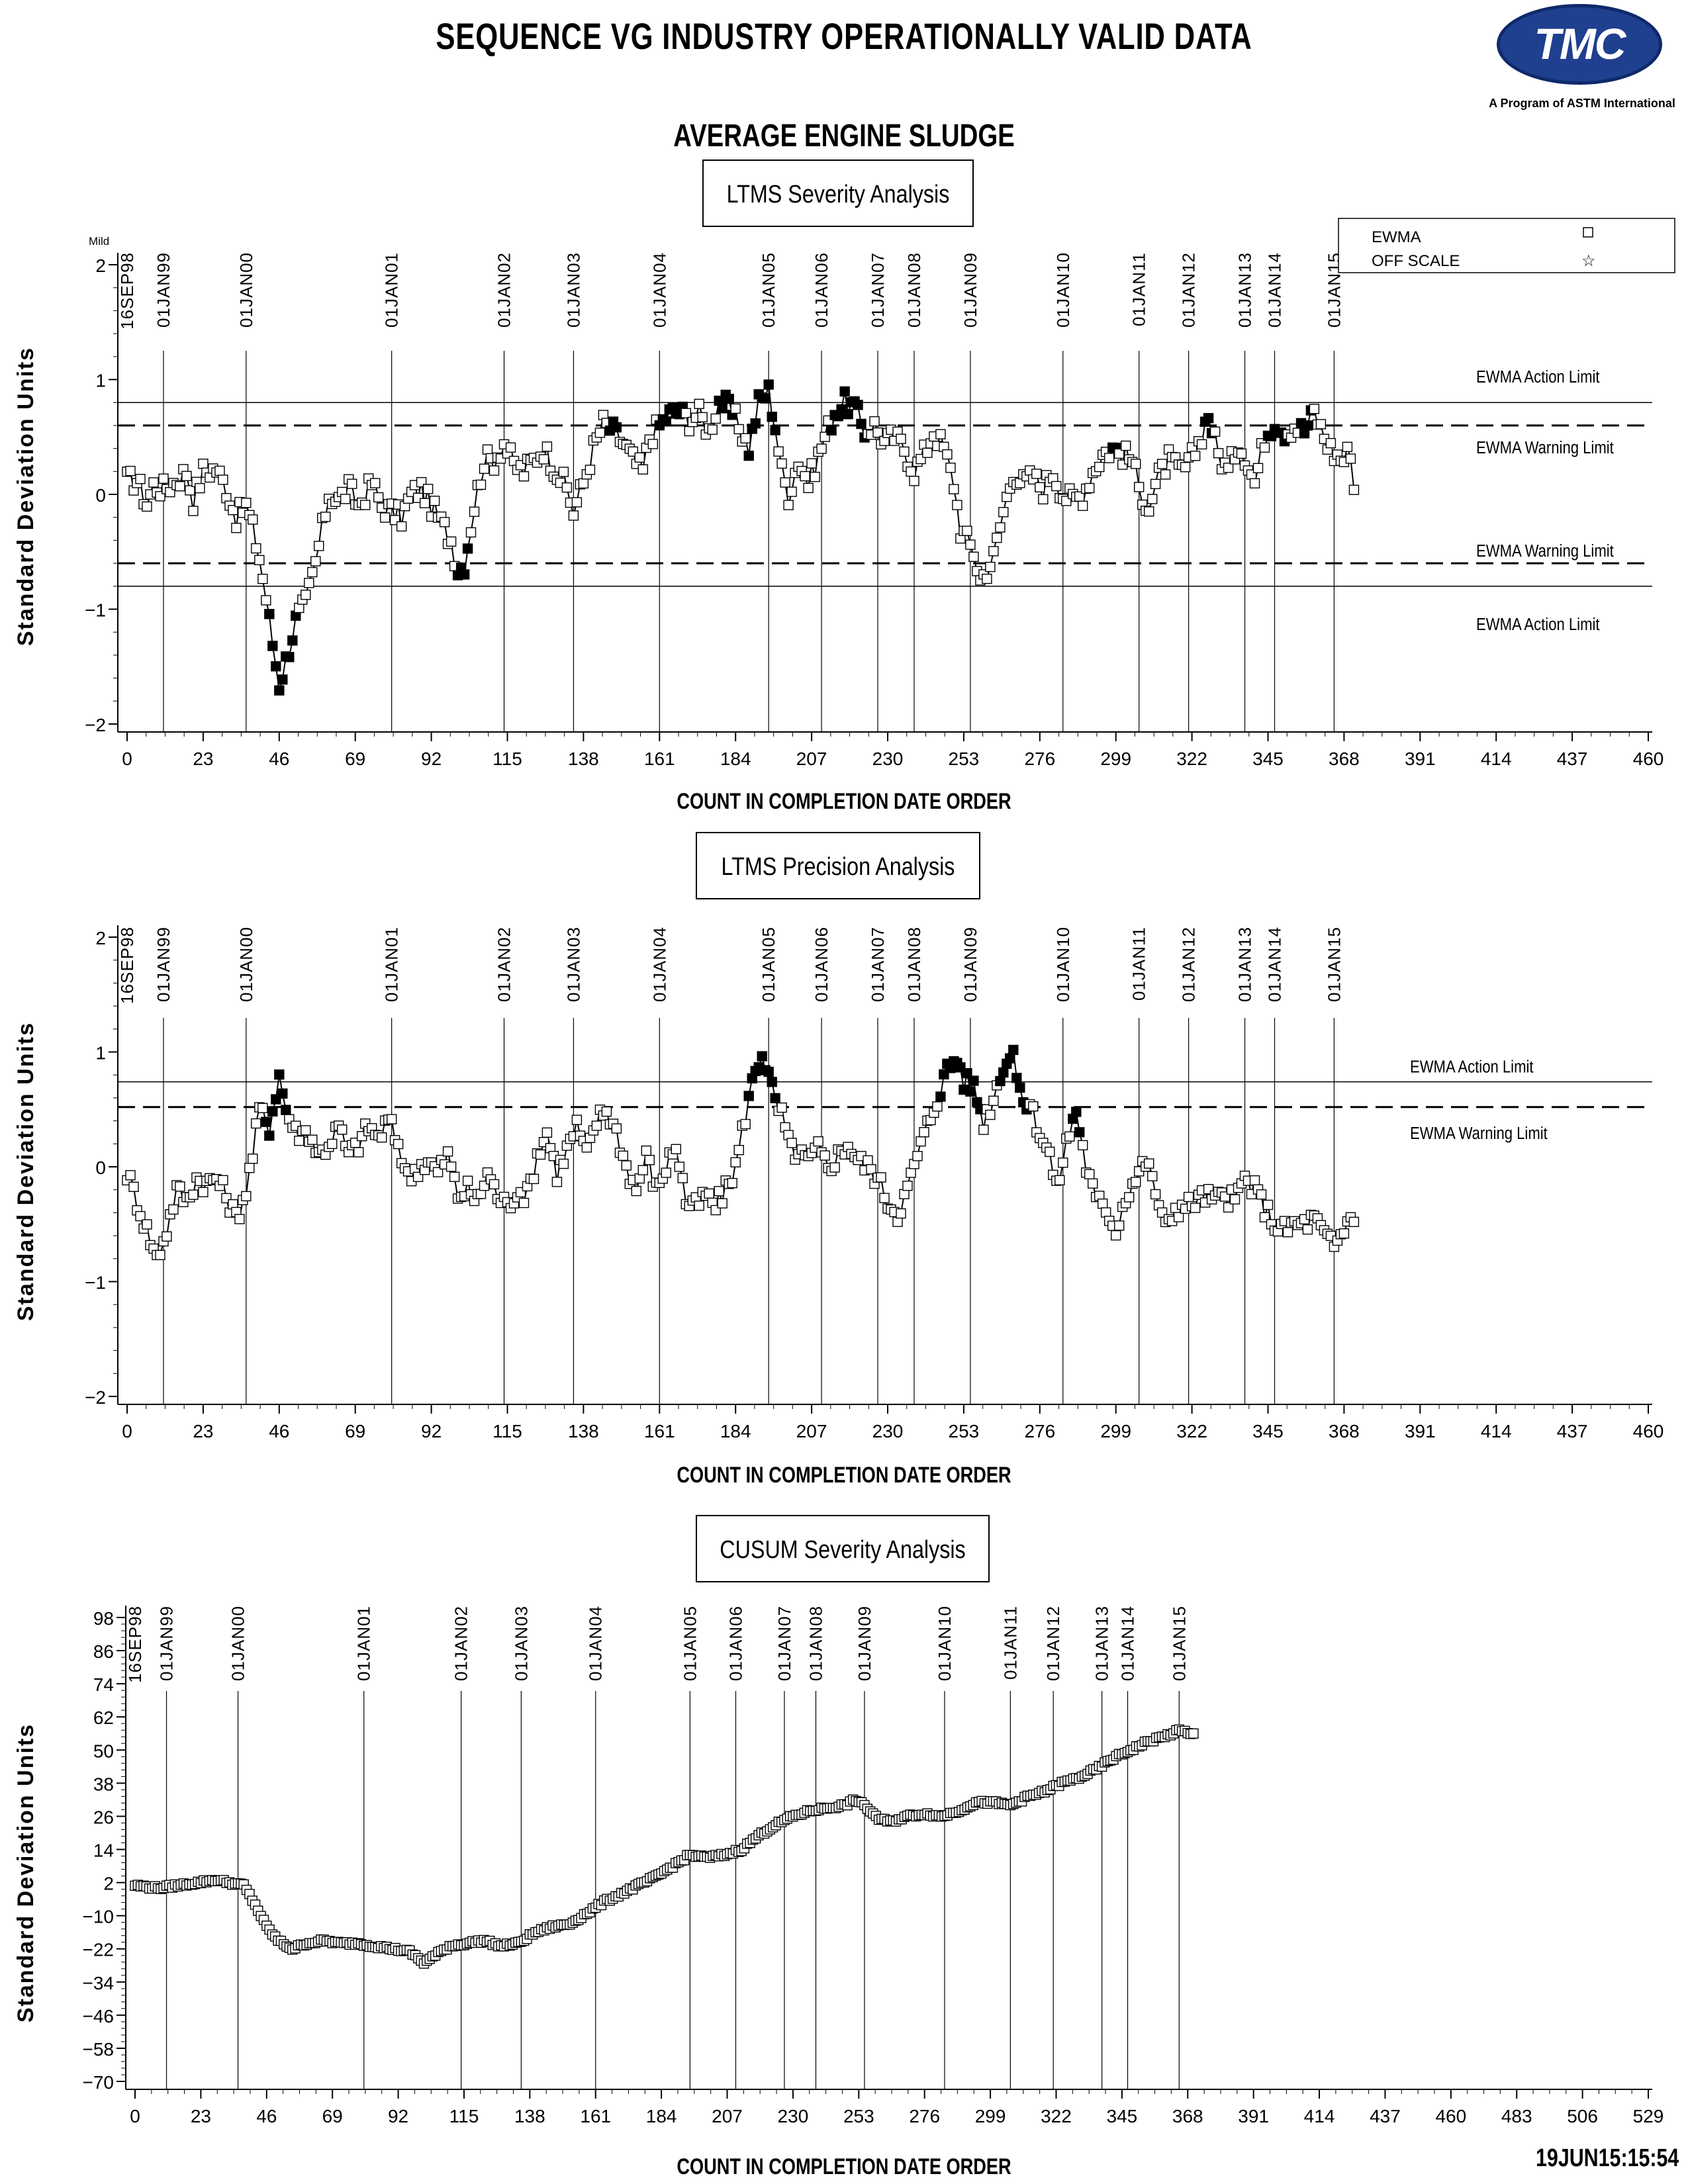 The image size is (1688, 2184). Describe the element at coordinates (1268, 759) in the screenshot. I see `x-tick-label: 345` at that location.